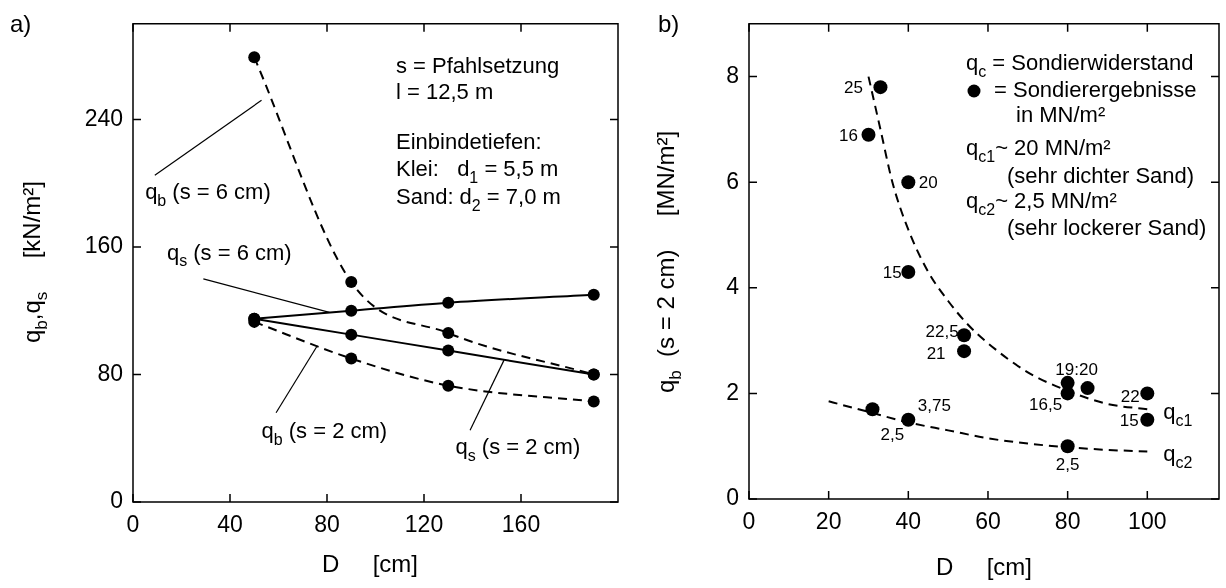 Image resolution: width=1226 pixels, height=588 pixels. What do you see at coordinates (732, 180) in the screenshot?
I see `y-tick-label: 6` at bounding box center [732, 180].